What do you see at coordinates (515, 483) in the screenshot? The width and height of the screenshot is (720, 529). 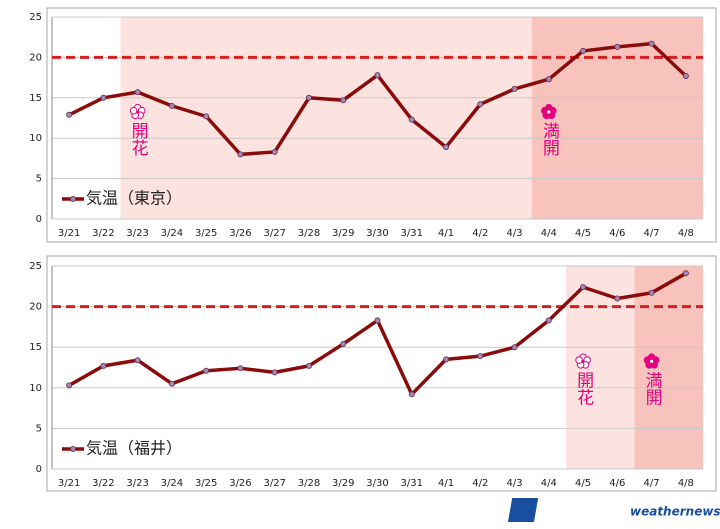 I see `x-tick-label: 4/3` at bounding box center [515, 483].